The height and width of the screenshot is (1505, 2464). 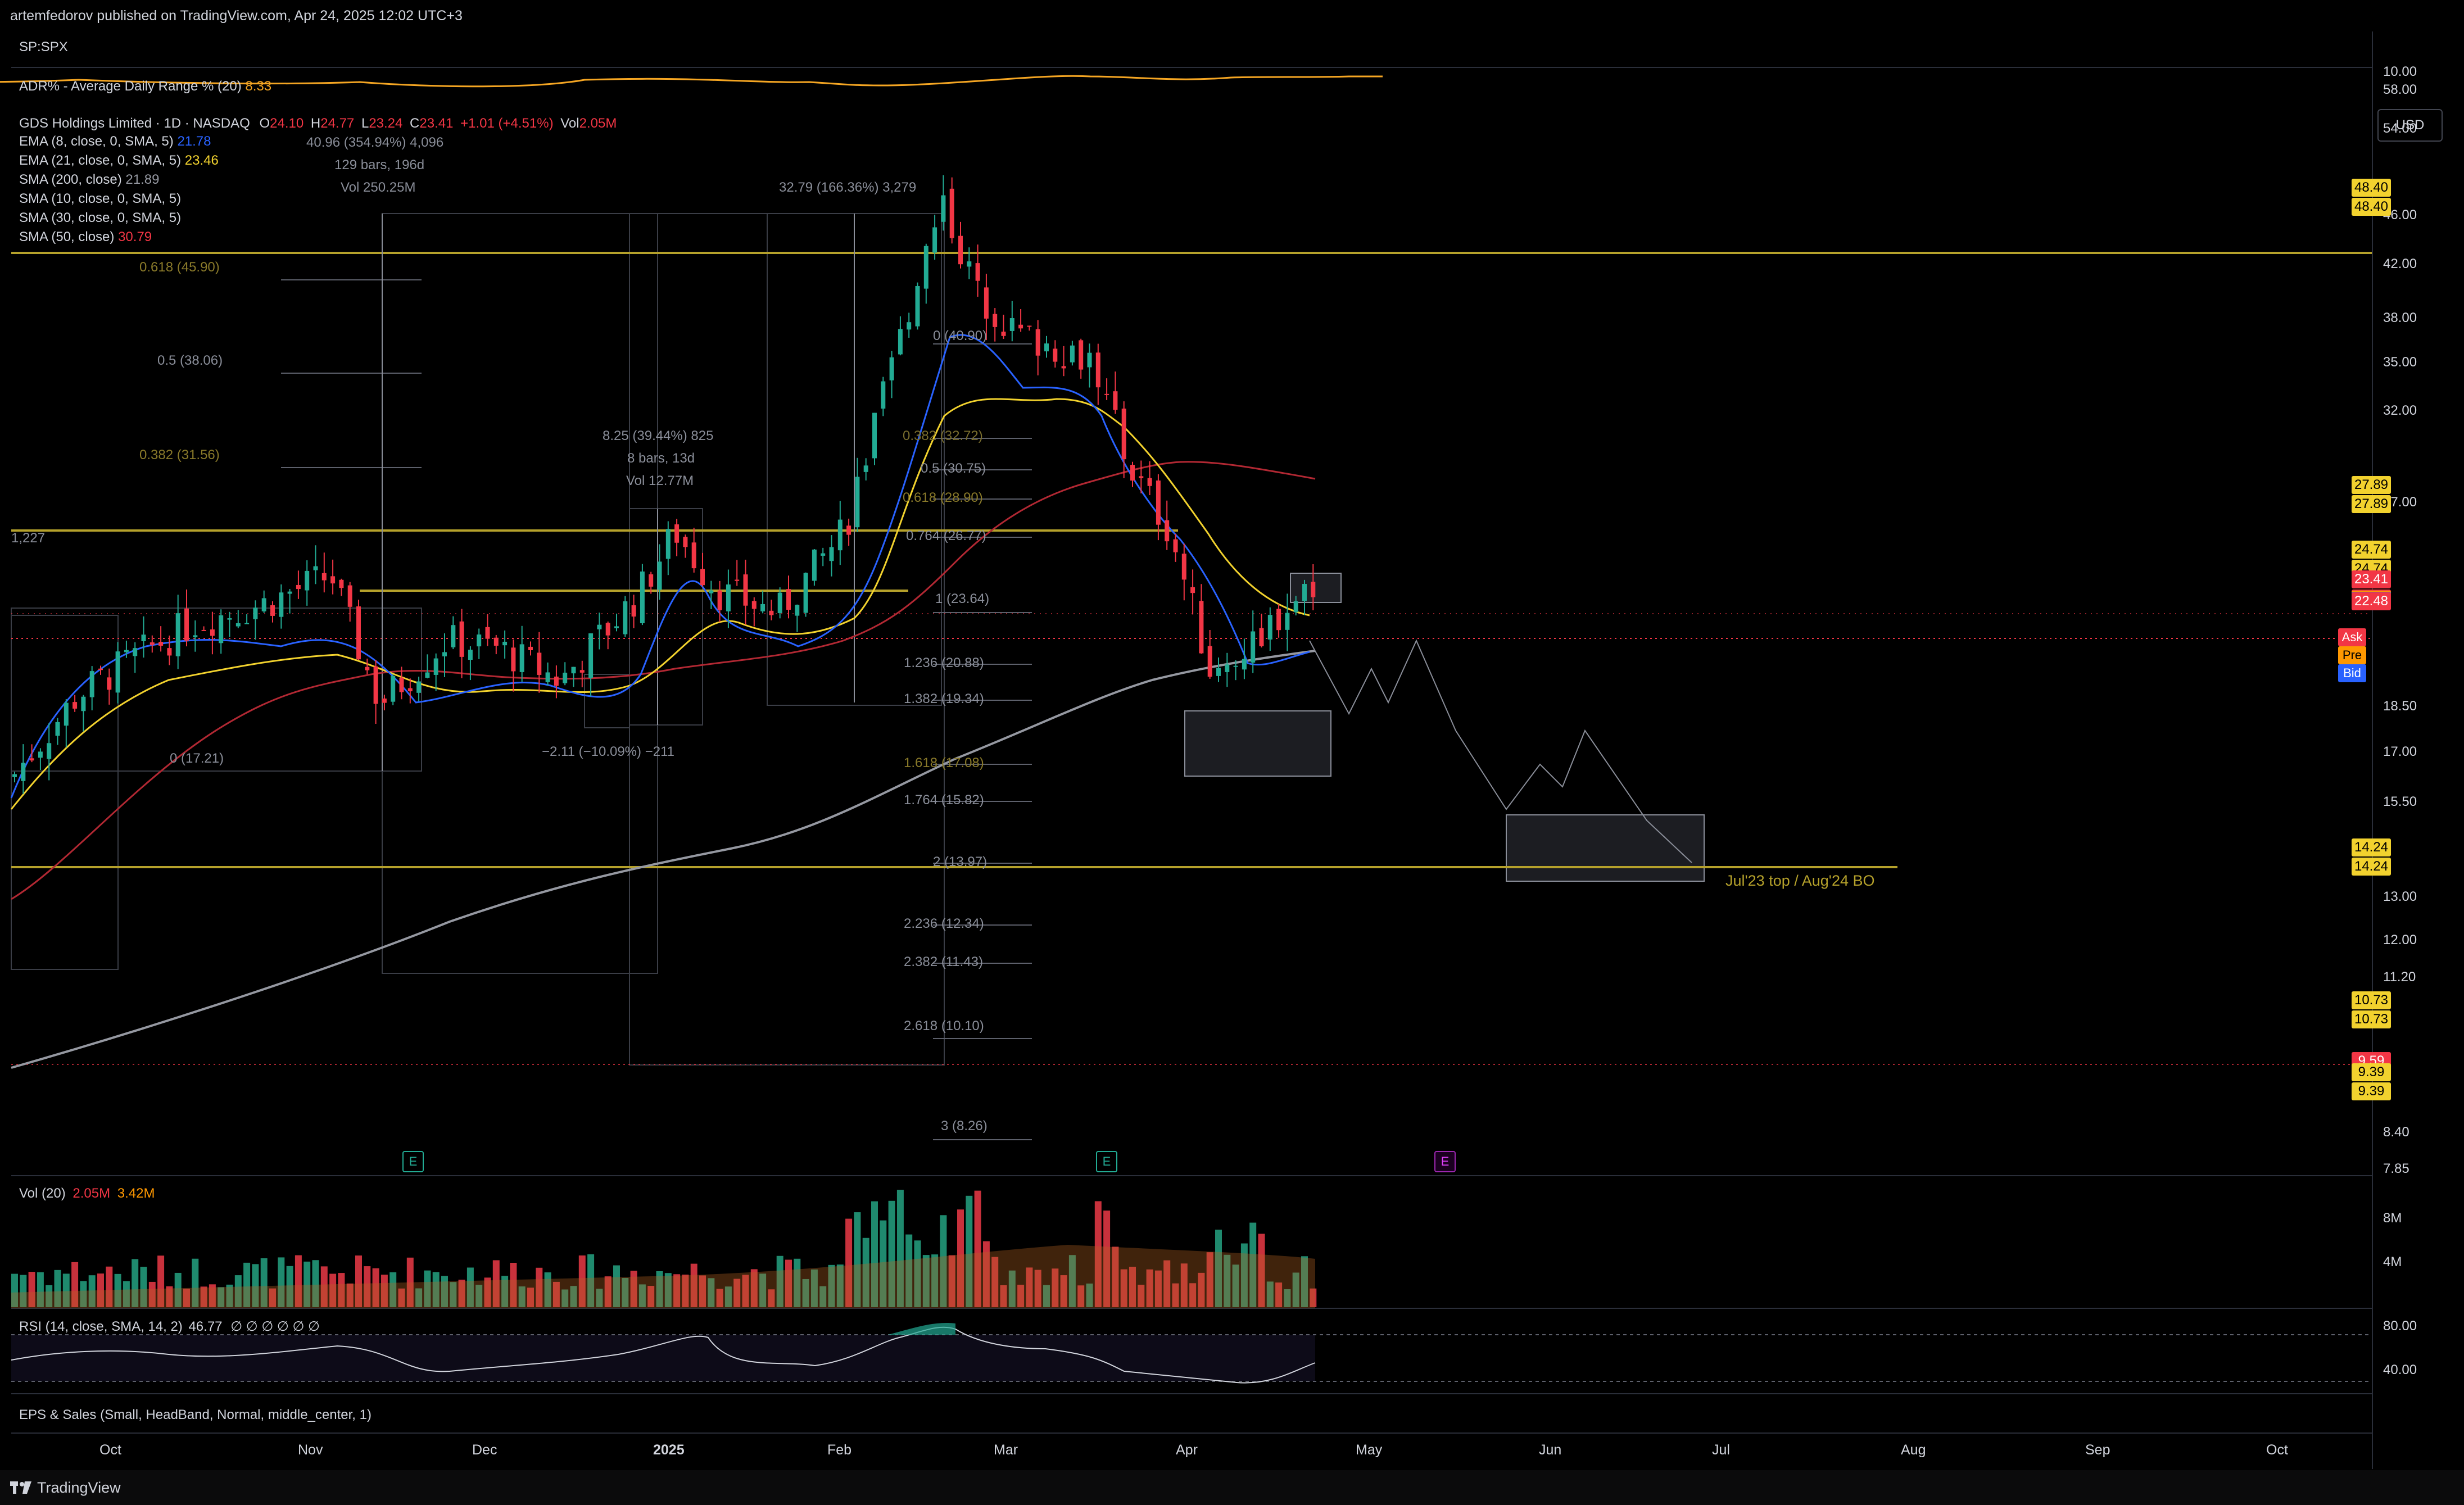 What do you see at coordinates (2371, 484) in the screenshot?
I see `price-badge: 27.89` at bounding box center [2371, 484].